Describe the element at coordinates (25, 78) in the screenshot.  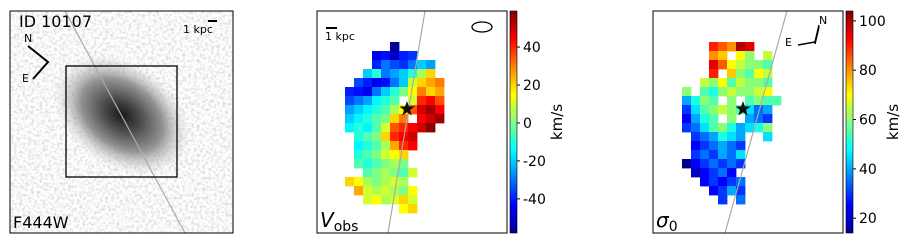
I see `compass-east: E` at that location.